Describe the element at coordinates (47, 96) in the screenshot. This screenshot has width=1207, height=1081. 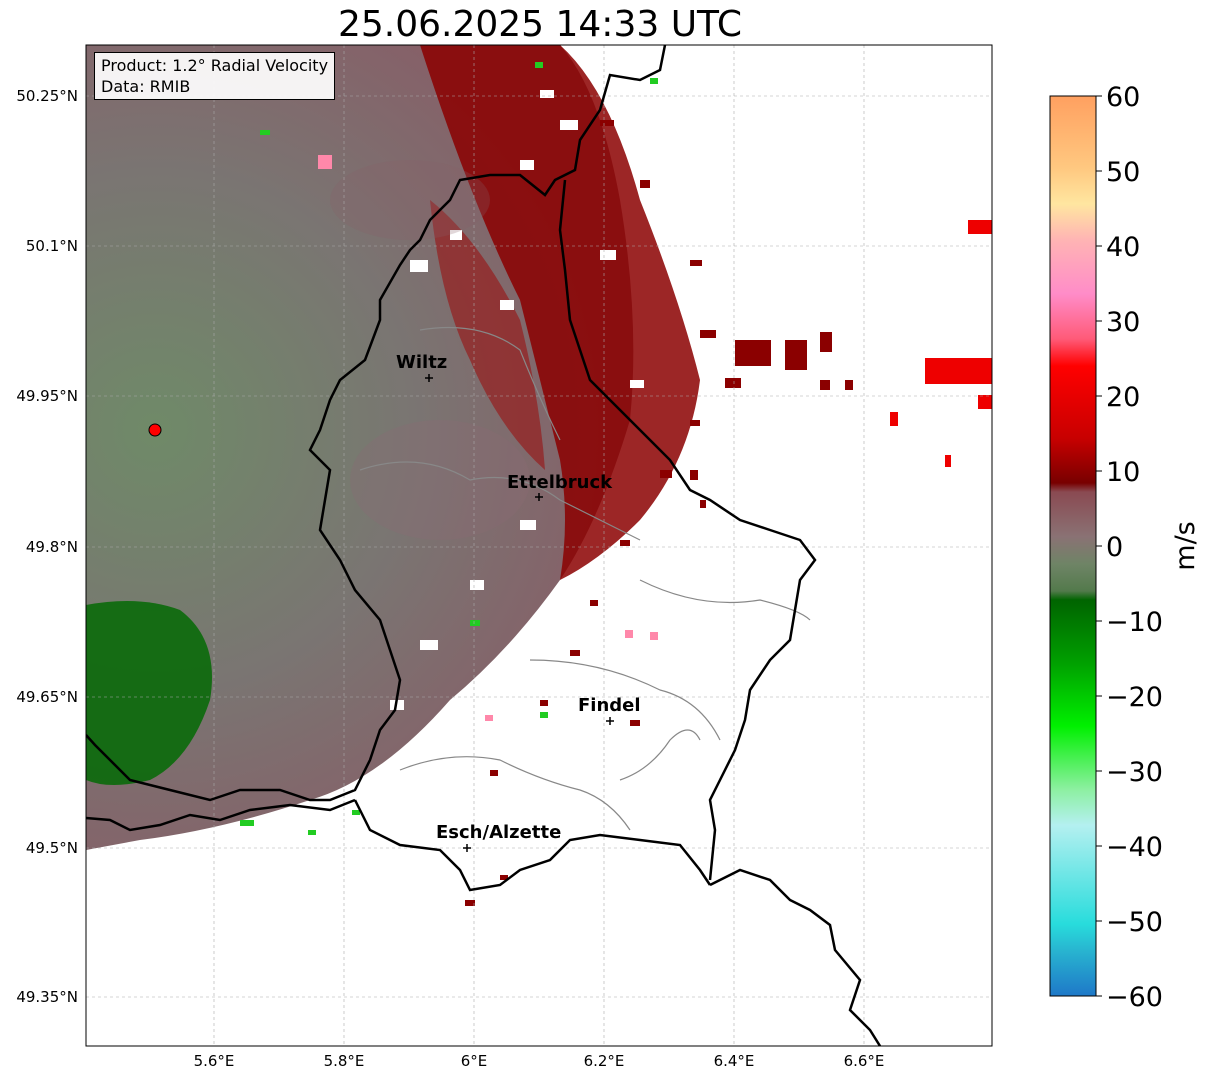
I see `lat-tick: 50.25°N` at that location.